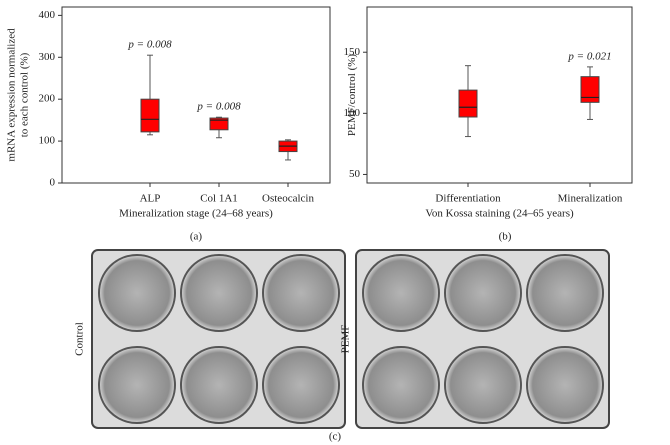  I want to click on y-axis-label: PEMF/control (%), so click(352, 95).